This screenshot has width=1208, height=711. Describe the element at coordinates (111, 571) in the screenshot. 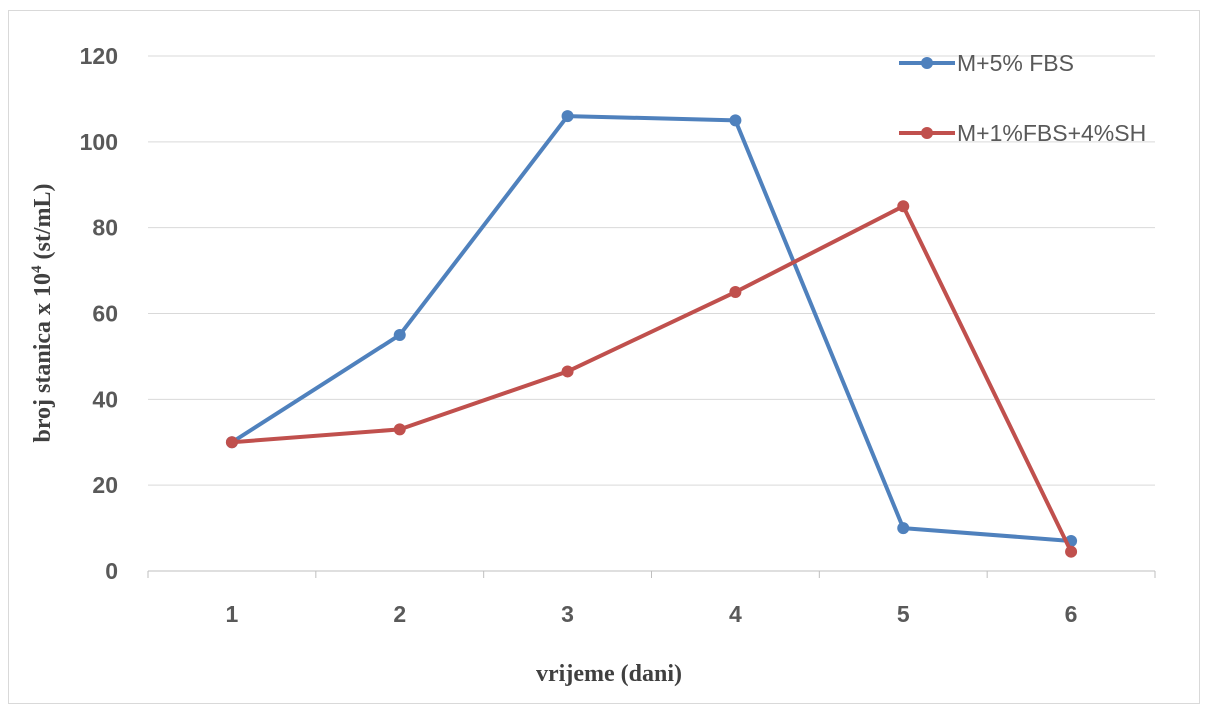

I see `y-tick-label-0: 0` at that location.